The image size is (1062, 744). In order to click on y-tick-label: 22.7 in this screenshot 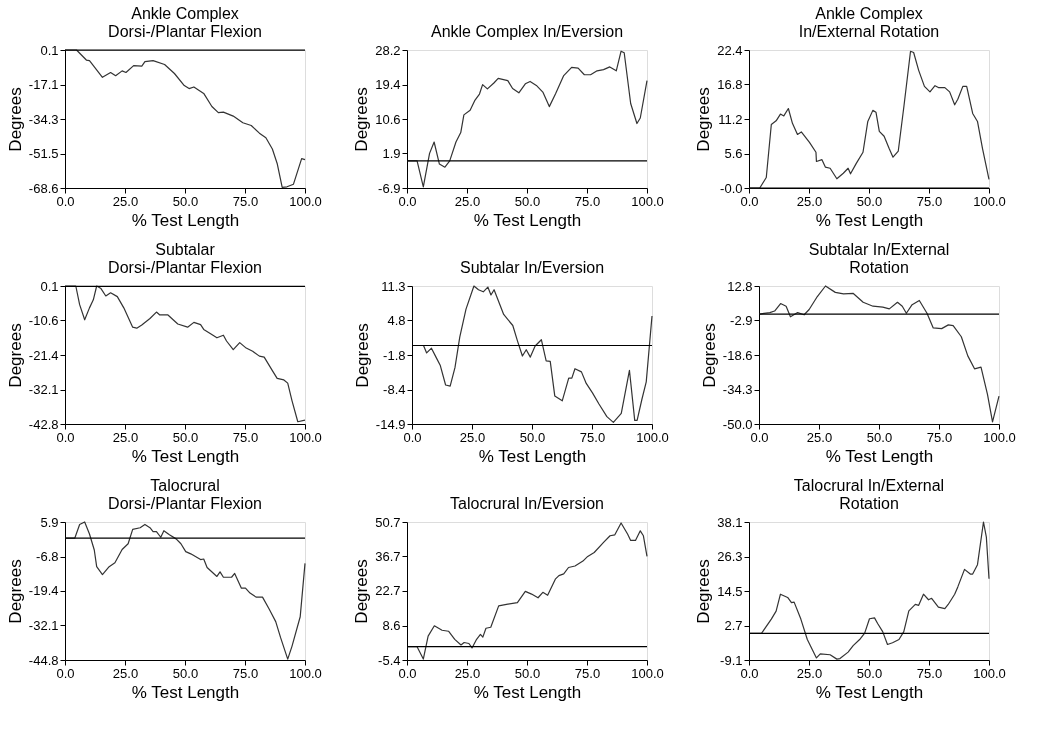, I will do `click(388, 591)`.